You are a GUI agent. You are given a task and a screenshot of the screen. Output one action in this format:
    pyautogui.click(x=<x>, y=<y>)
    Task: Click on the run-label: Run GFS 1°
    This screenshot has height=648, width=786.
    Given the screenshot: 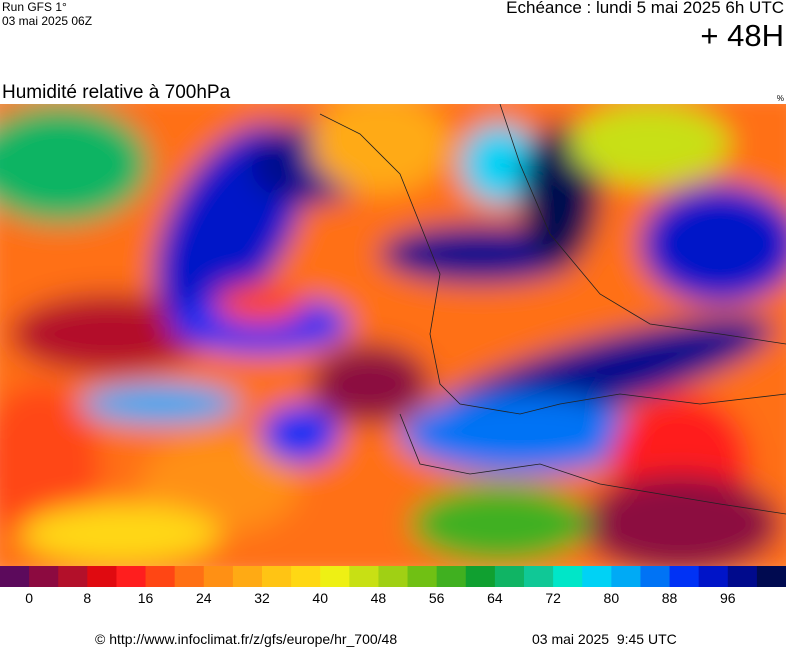 What is the action you would take?
    pyautogui.click(x=34, y=7)
    